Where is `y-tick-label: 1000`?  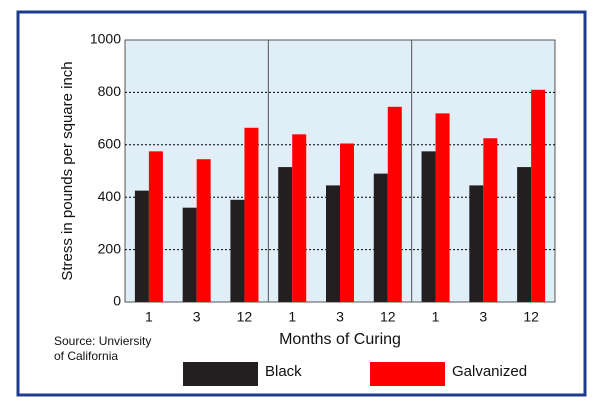
y-tick-label: 1000 is located at coordinates (105, 39).